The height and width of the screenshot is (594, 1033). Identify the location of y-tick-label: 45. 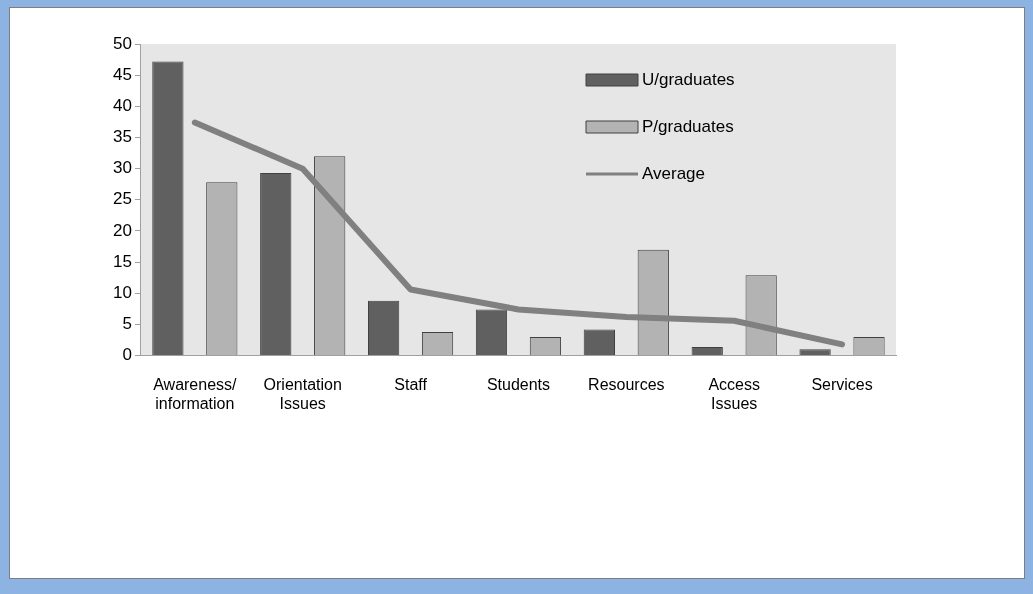
(122, 74).